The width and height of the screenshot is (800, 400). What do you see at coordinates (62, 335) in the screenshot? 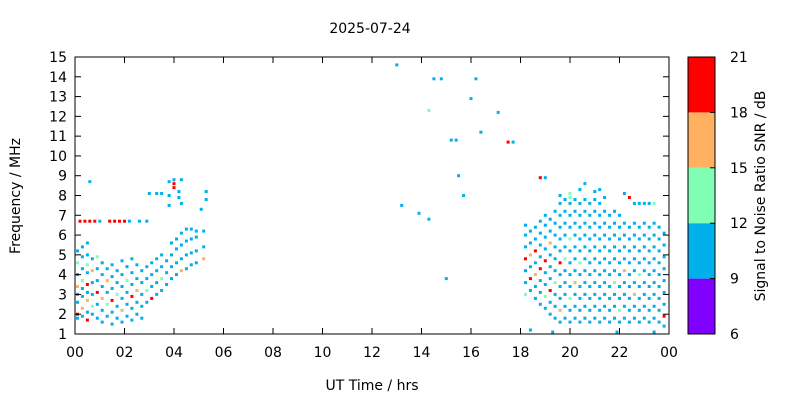
I see `y-tick-label: 1` at bounding box center [62, 335].